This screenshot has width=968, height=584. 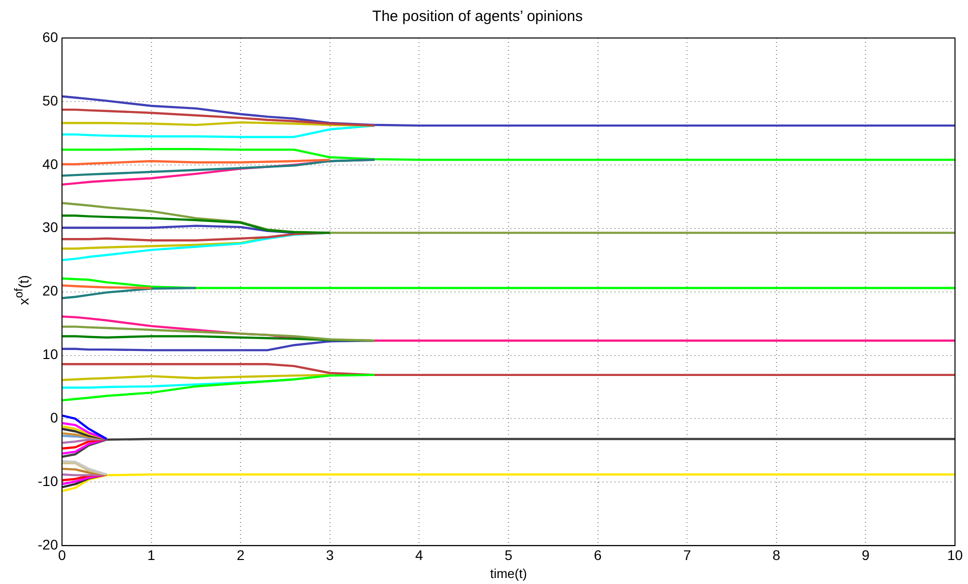 What do you see at coordinates (508, 573) in the screenshot?
I see `x-axis-title: time(t)` at bounding box center [508, 573].